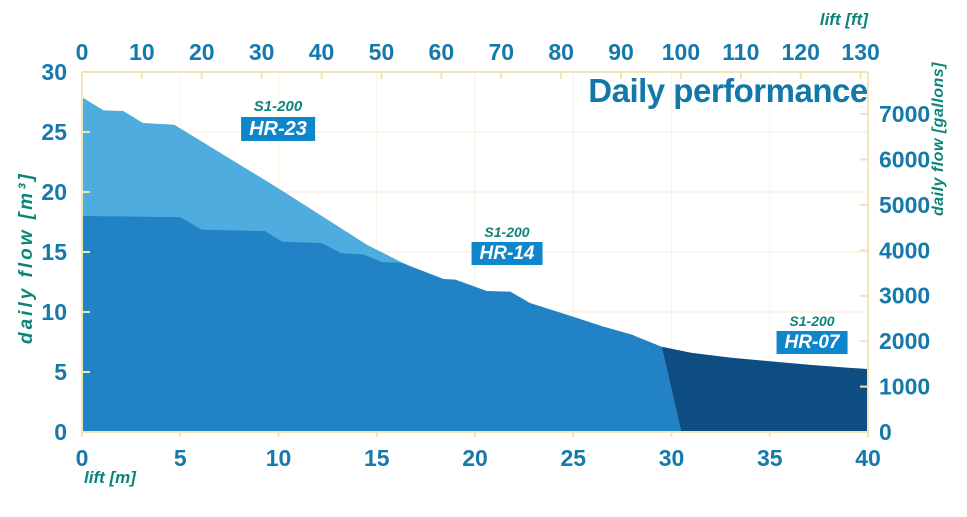 Image resolution: width=967 pixels, height=517 pixels. What do you see at coordinates (110, 477) in the screenshot?
I see `x-axis-label-meters: lift [m]` at bounding box center [110, 477].